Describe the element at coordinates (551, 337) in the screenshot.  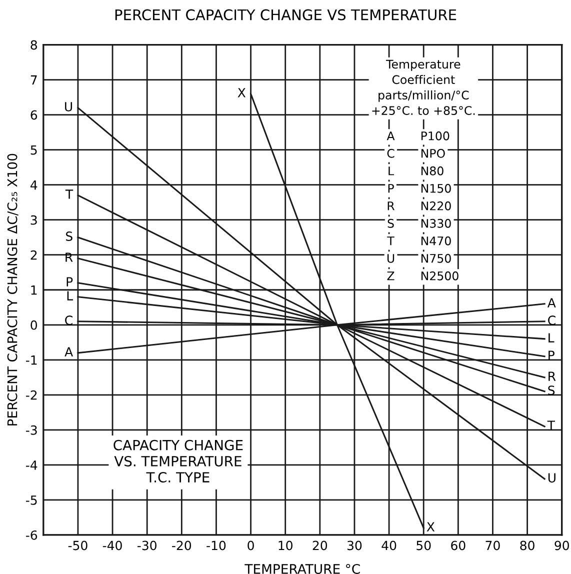
I see `series-label: L` at that location.